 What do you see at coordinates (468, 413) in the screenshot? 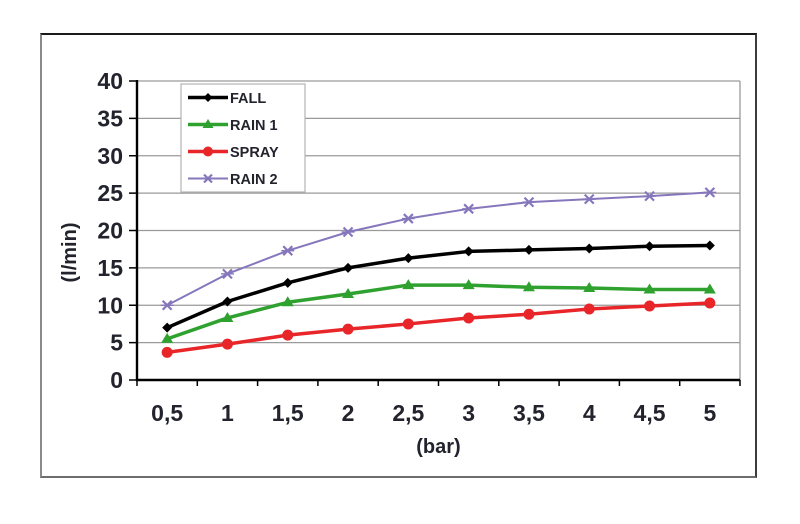
I see `x-tick-label: 3` at bounding box center [468, 413].